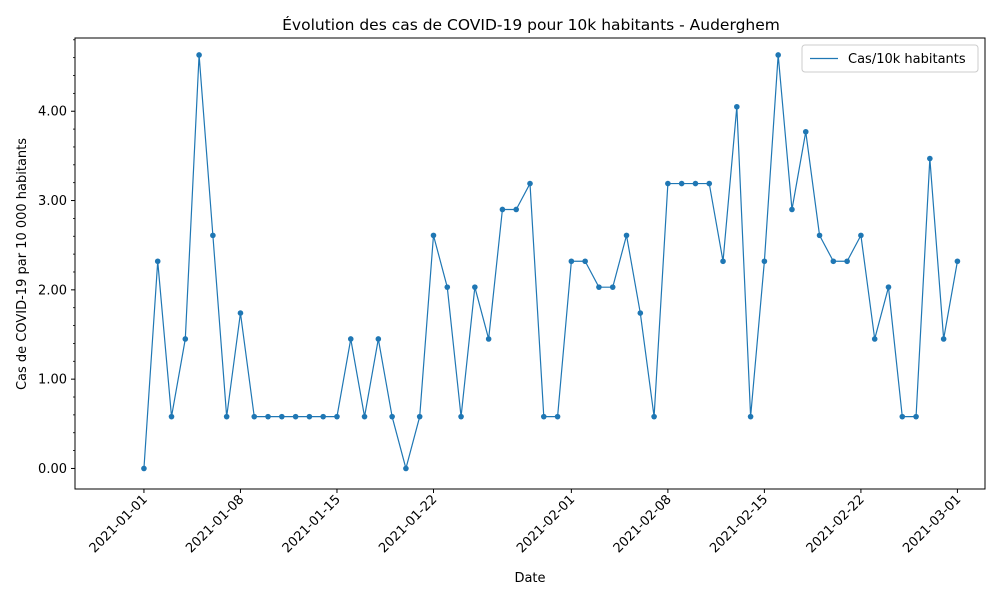  Describe the element at coordinates (529, 578) in the screenshot. I see `x-axis-label: Date` at that location.